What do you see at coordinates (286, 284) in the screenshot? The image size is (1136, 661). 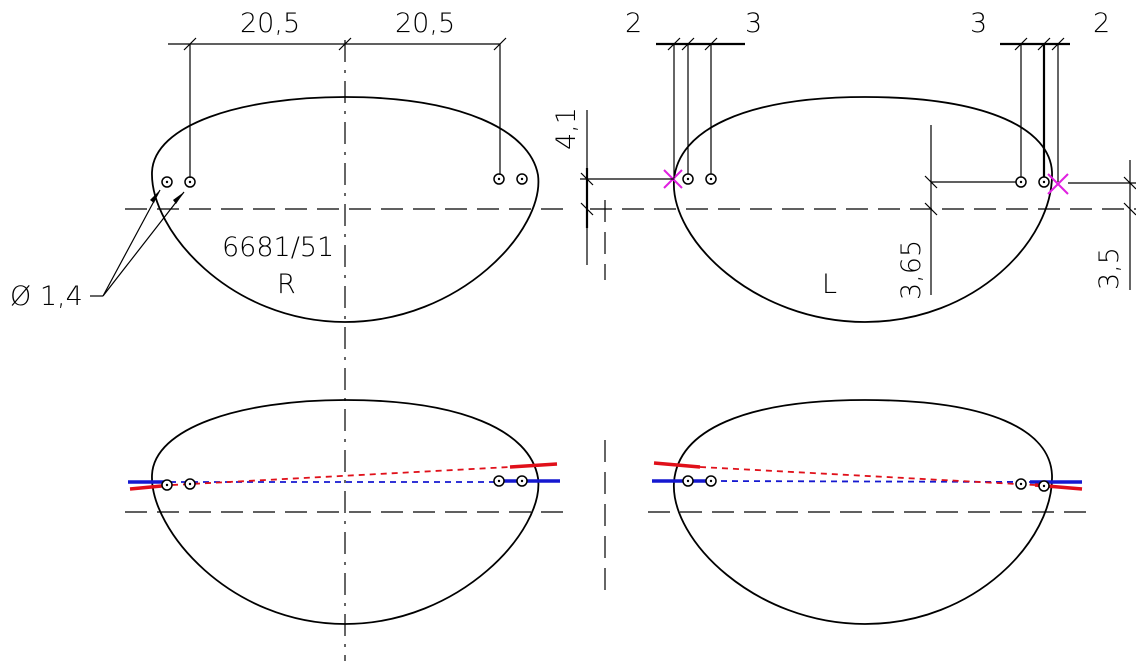 I see `lens-side-r-label: R` at bounding box center [286, 284].